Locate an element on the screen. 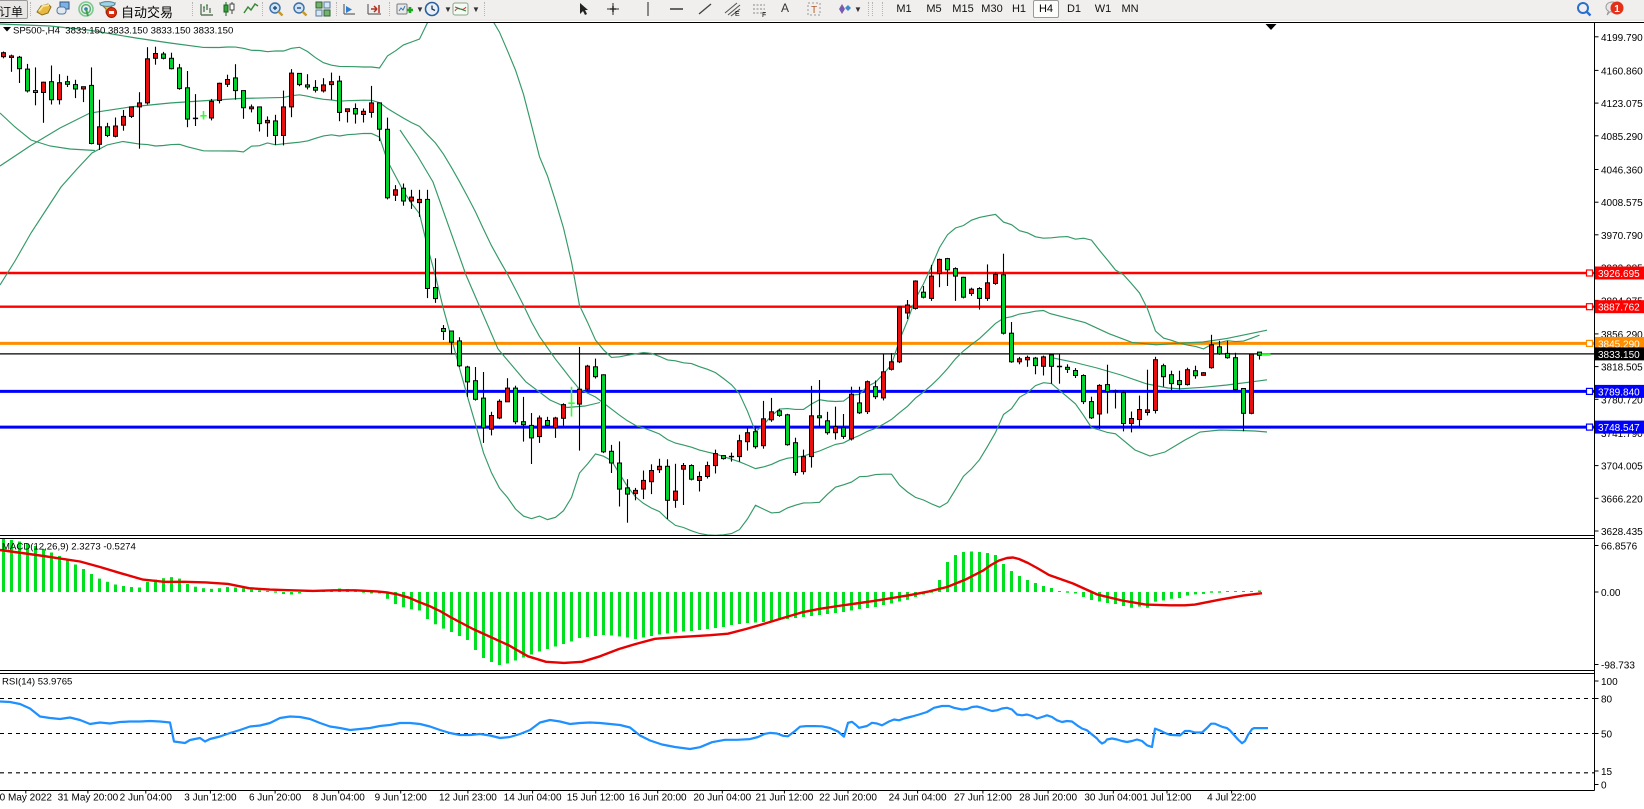 The image size is (1644, 809). svg-text: 4 Jul 22:00 is located at coordinates (1231, 798).